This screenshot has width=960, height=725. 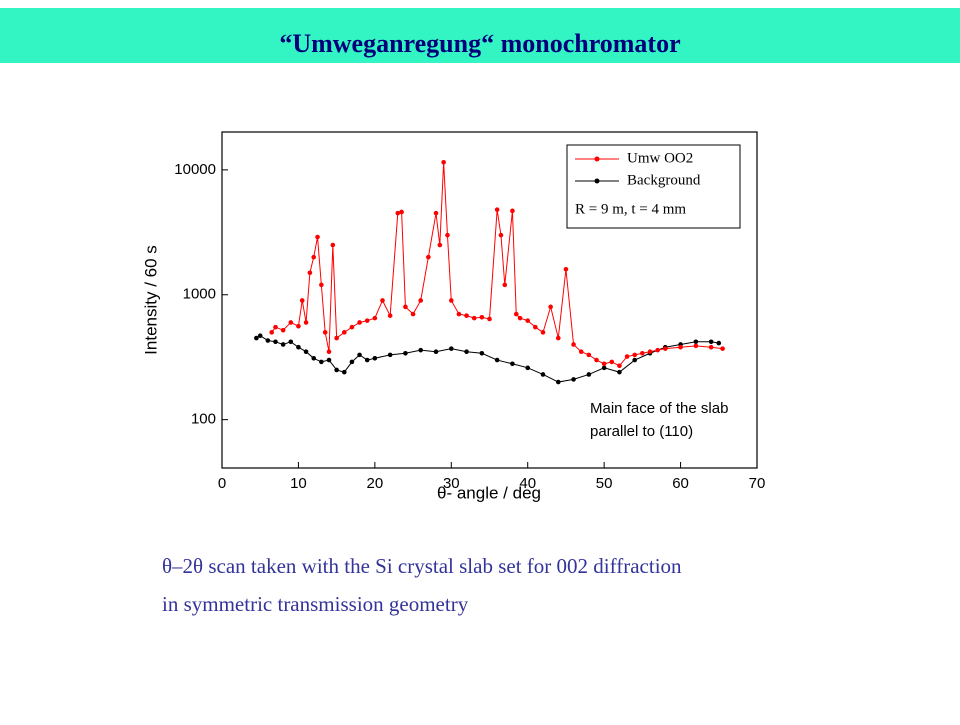 What do you see at coordinates (597, 159) in the screenshot?
I see `legend-marker` at bounding box center [597, 159].